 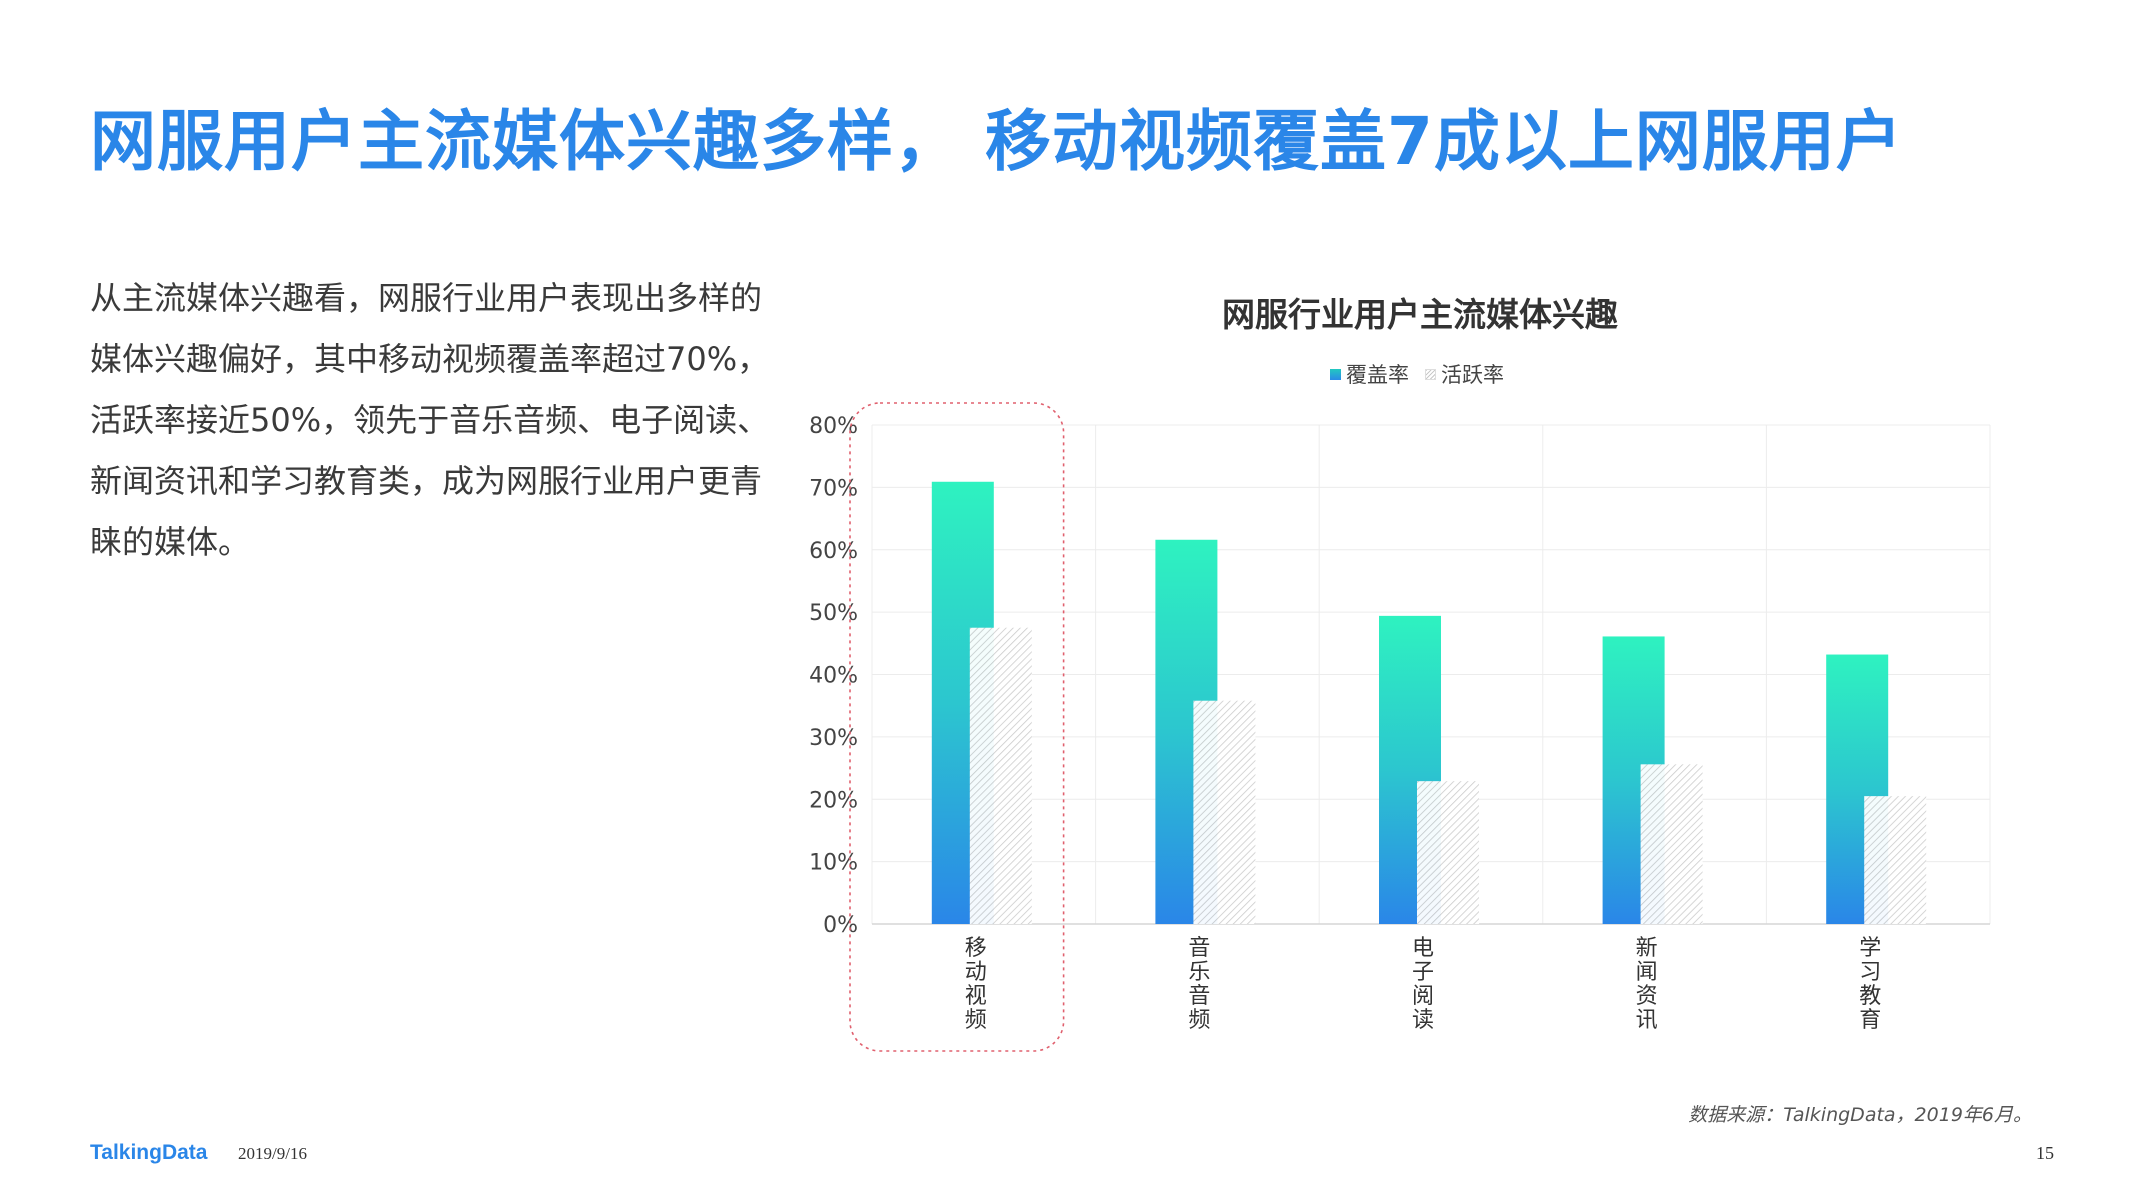 What do you see at coordinates (833, 426) in the screenshot?
I see `y-tick-label: 80%` at bounding box center [833, 426].